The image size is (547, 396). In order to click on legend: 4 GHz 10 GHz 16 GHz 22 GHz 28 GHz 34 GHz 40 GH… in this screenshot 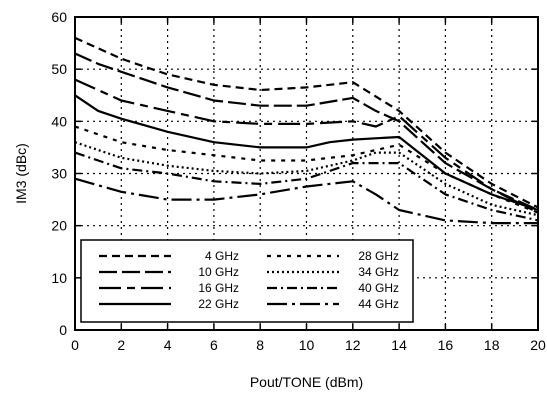, I will do `click(247, 281)`.